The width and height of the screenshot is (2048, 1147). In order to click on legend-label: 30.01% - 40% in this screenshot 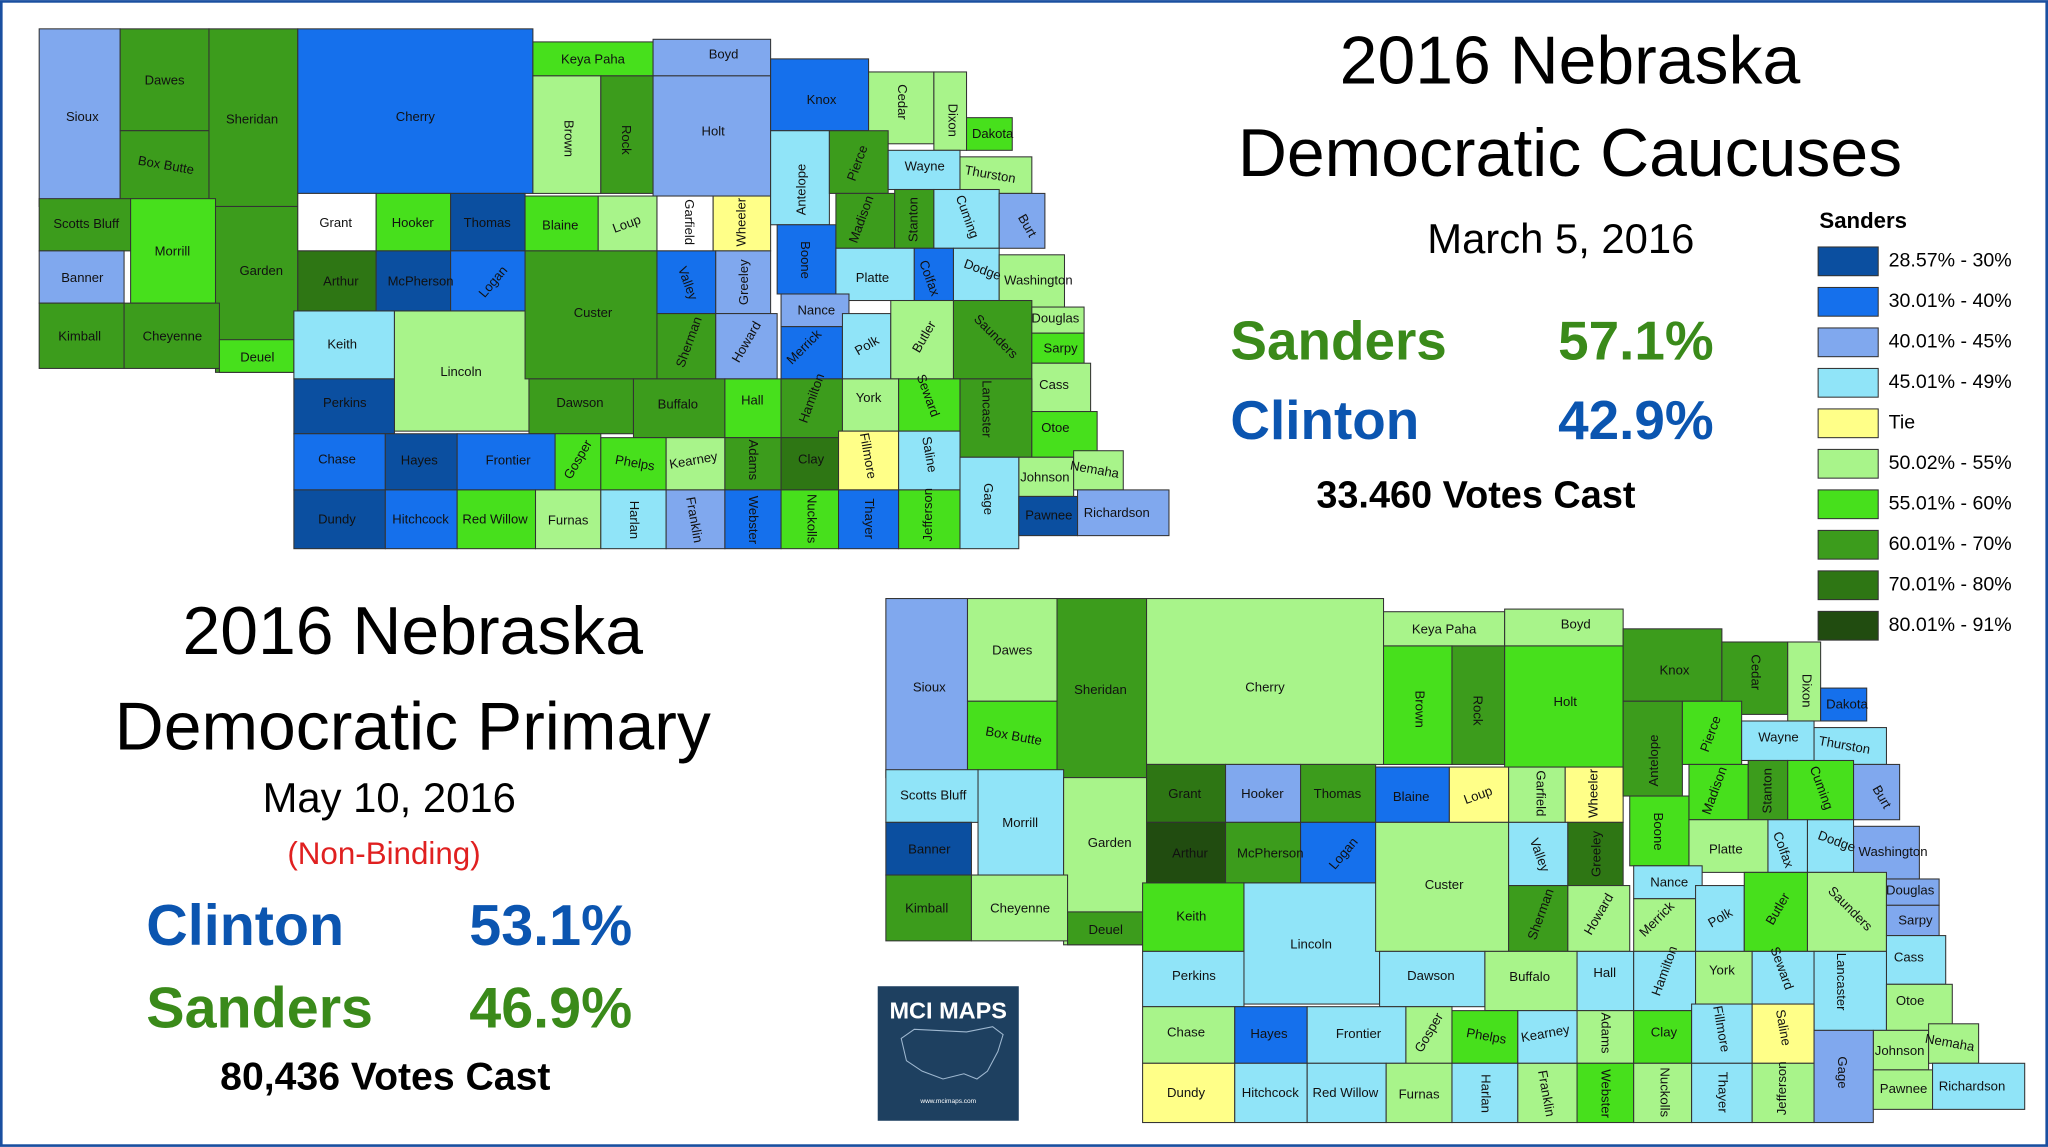, I will do `click(1950, 301)`.